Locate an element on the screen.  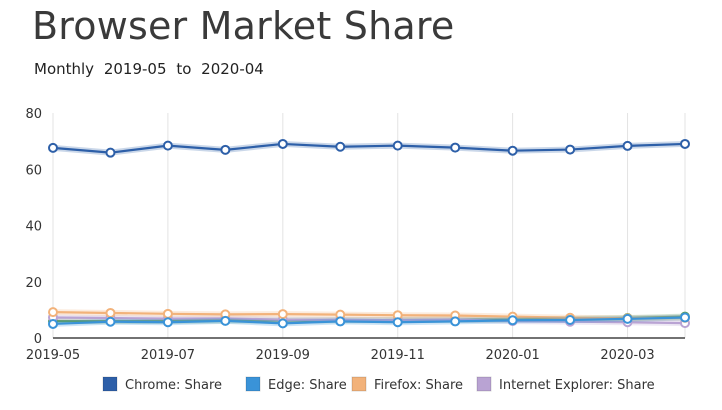
edge-share-line is located at coordinates (369, 321).